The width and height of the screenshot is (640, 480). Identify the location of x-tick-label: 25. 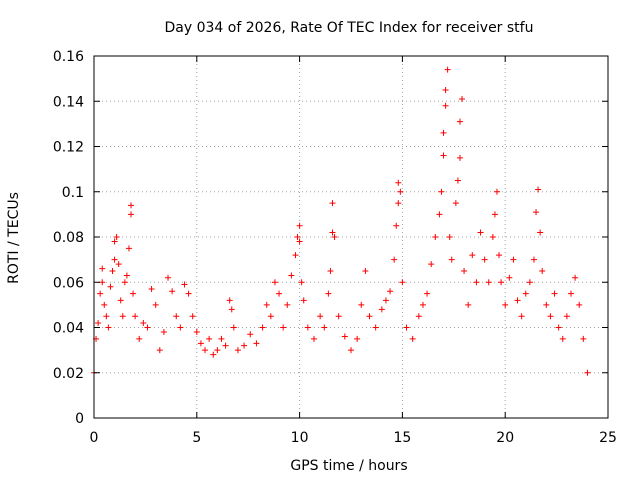
(608, 438).